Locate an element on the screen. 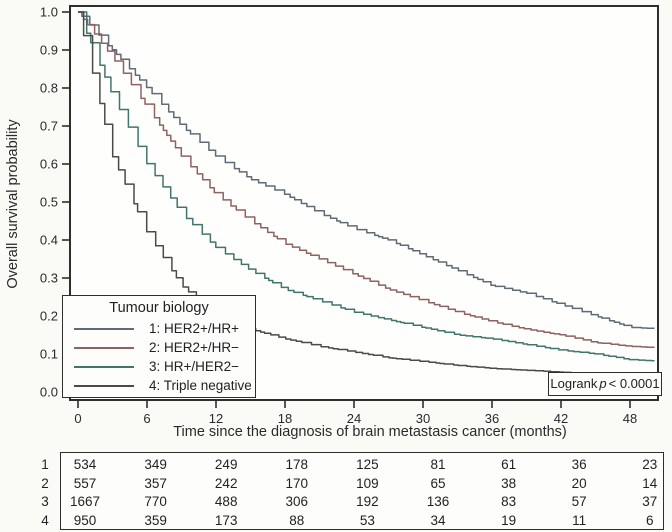  y-axis-ticks: 1.0 0.9 0.8 0.7 0.6 0.5 0.4 0.3 0.2 0.1 0.0 is located at coordinates (55, 202).